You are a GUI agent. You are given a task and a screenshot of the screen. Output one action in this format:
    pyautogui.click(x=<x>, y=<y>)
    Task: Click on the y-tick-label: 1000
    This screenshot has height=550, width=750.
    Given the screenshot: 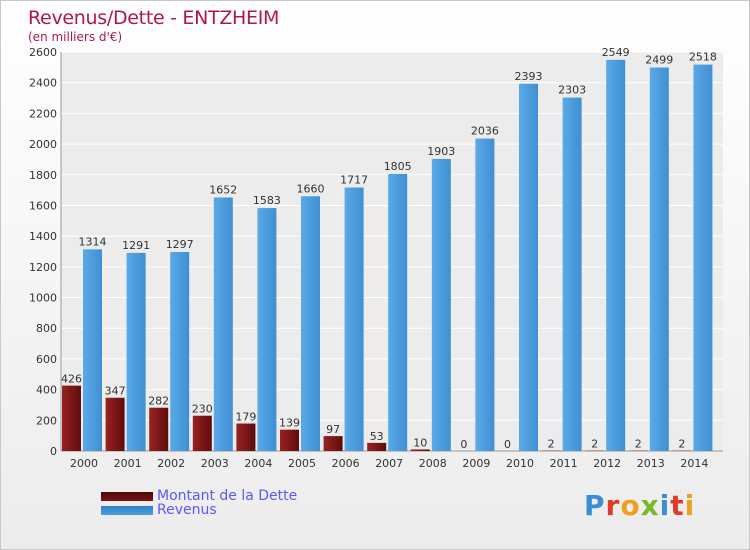 What is the action you would take?
    pyautogui.click(x=43, y=298)
    